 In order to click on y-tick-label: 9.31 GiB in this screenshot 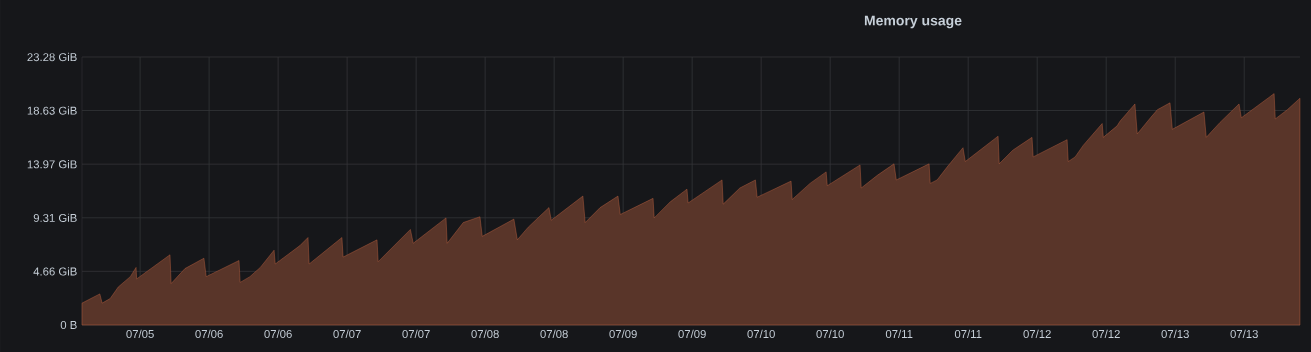, I will do `click(55, 217)`.